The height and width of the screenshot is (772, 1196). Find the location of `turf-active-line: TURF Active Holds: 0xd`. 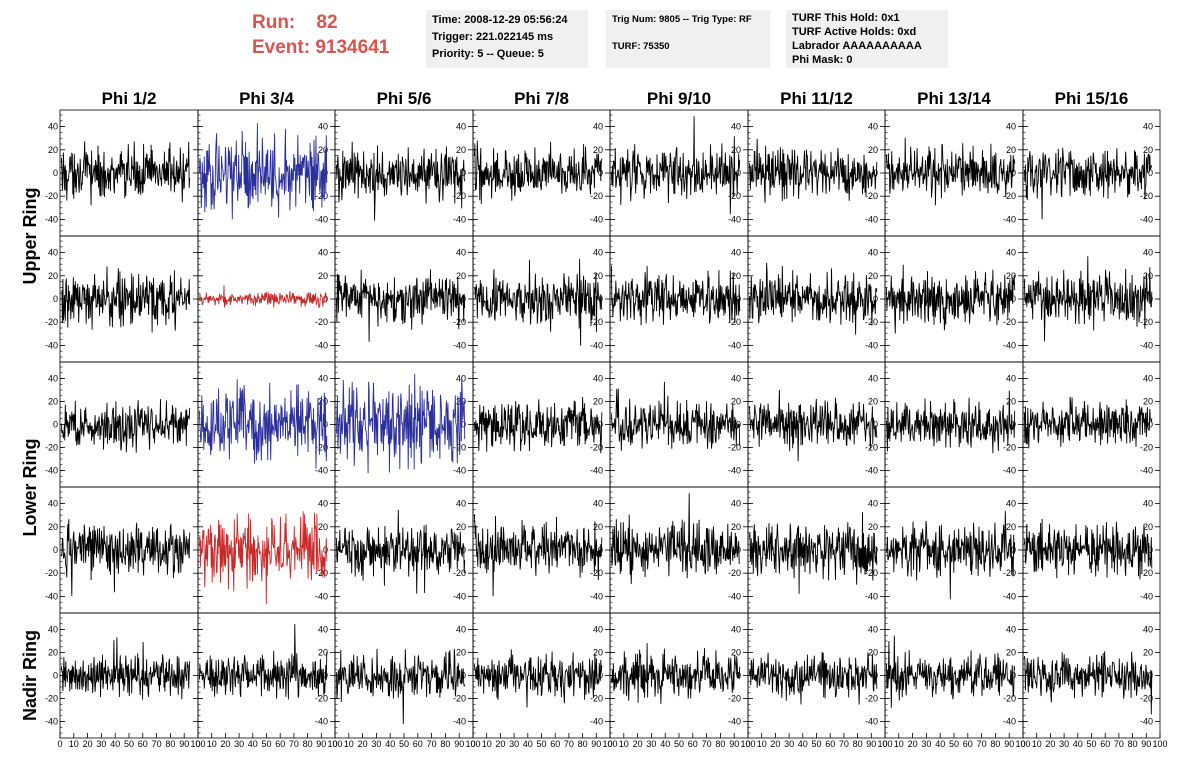

turf-active-line: TURF Active Holds: 0xd is located at coordinates (854, 32).